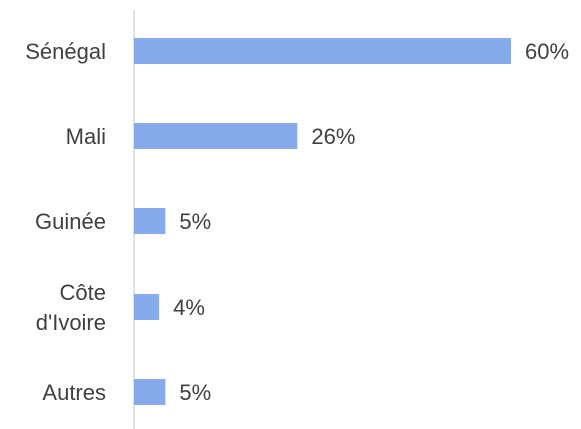 The height and width of the screenshot is (429, 581). Describe the element at coordinates (65, 51) in the screenshot. I see `category-label-1: Sénégal` at that location.